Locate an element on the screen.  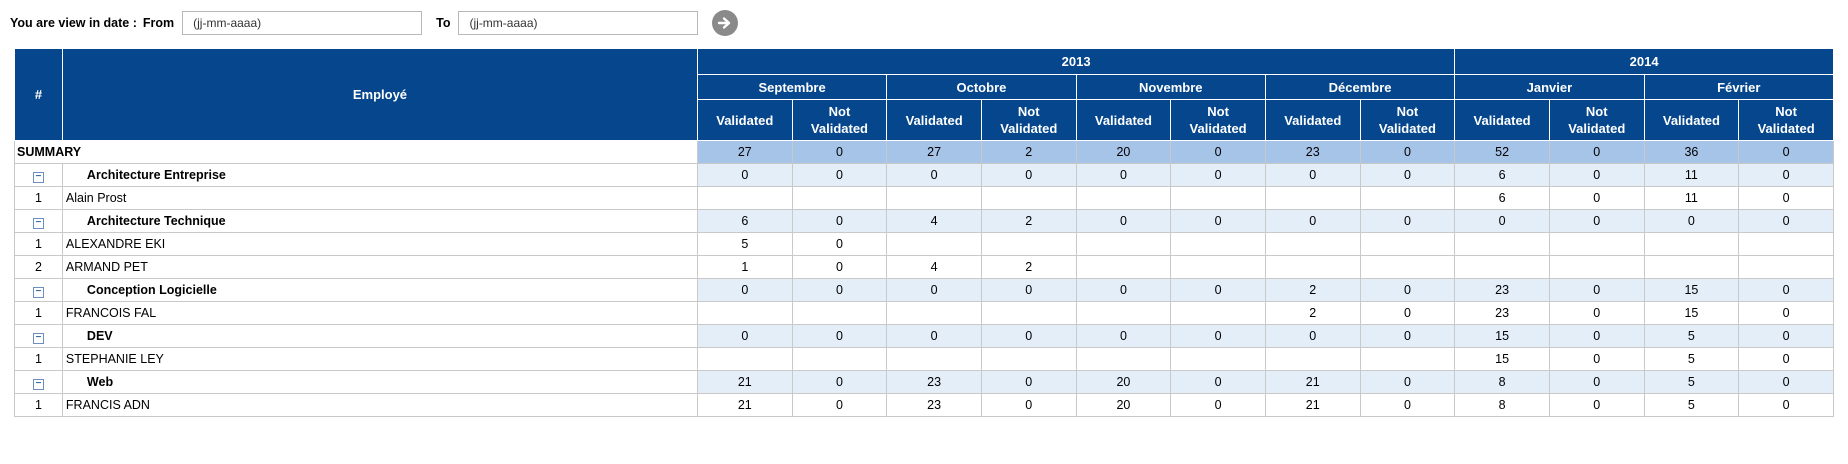
group-name: Web is located at coordinates (380, 382).